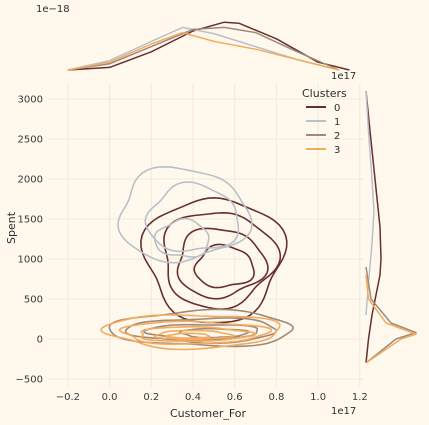 Image resolution: width=429 pixels, height=425 pixels. I want to click on y-tick-label: 500, so click(33, 300).